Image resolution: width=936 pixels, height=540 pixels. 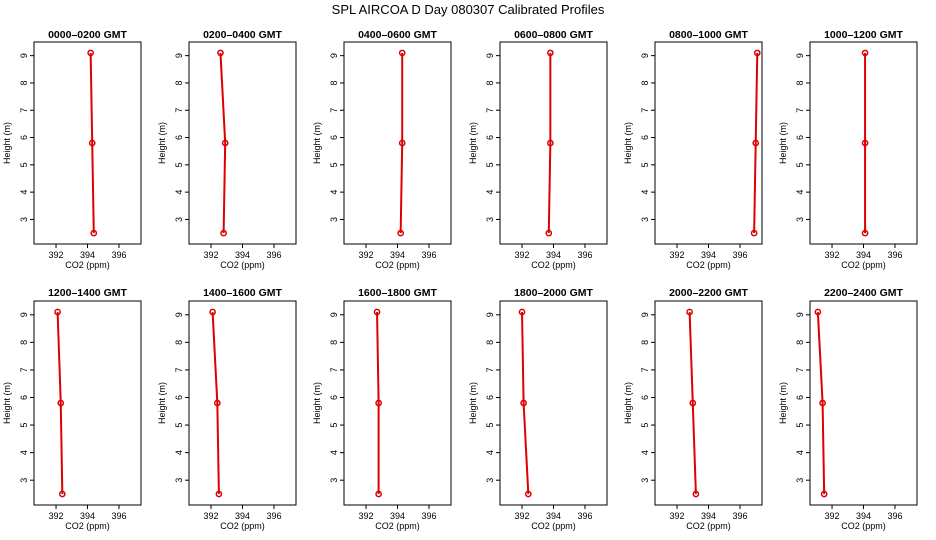 What do you see at coordinates (708, 35) in the screenshot?
I see `panel-title: 0800–1000 GMT` at bounding box center [708, 35].